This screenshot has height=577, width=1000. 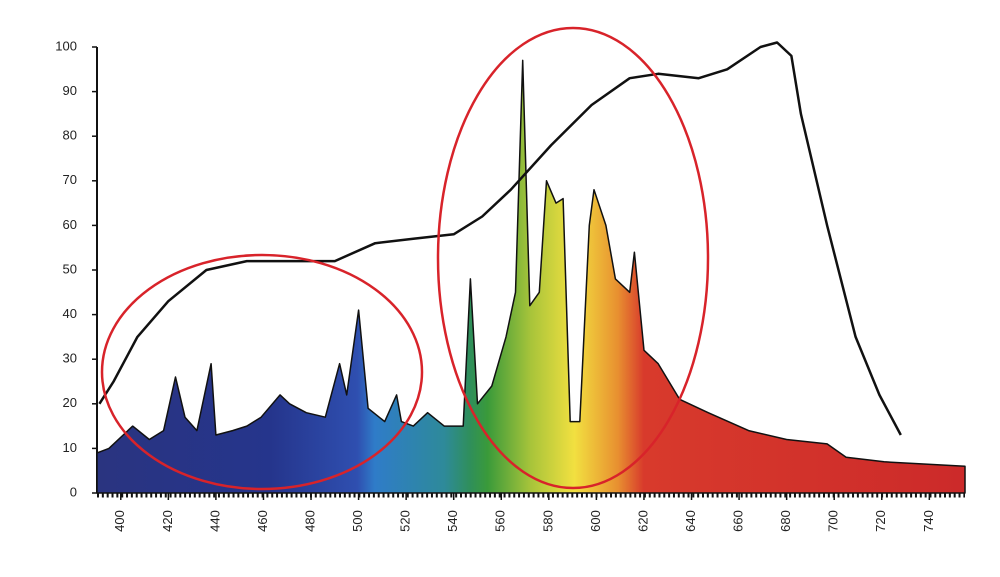 I want to click on x-tick-label: 420, so click(x=167, y=521).